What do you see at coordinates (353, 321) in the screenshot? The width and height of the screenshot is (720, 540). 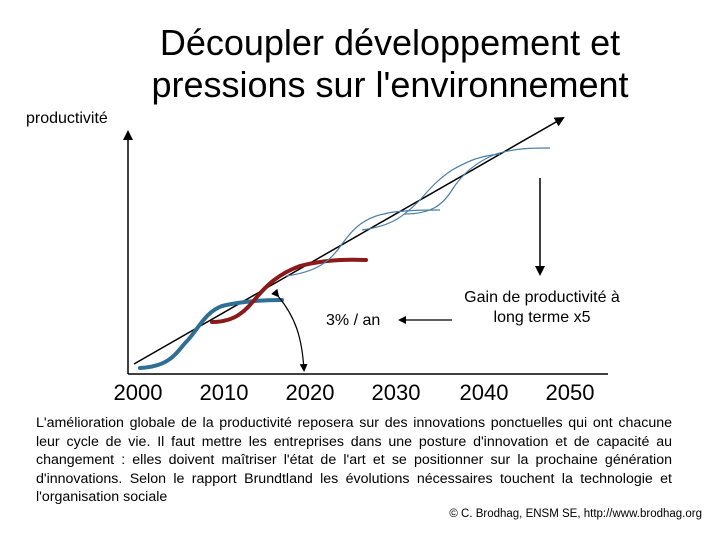 I see `rate-label: 3% / an` at bounding box center [353, 321].